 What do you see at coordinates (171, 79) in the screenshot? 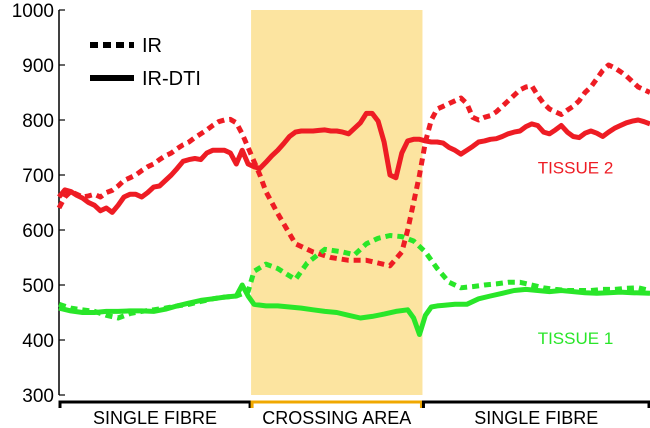
I see `legend-label: IR-DTI` at bounding box center [171, 79].